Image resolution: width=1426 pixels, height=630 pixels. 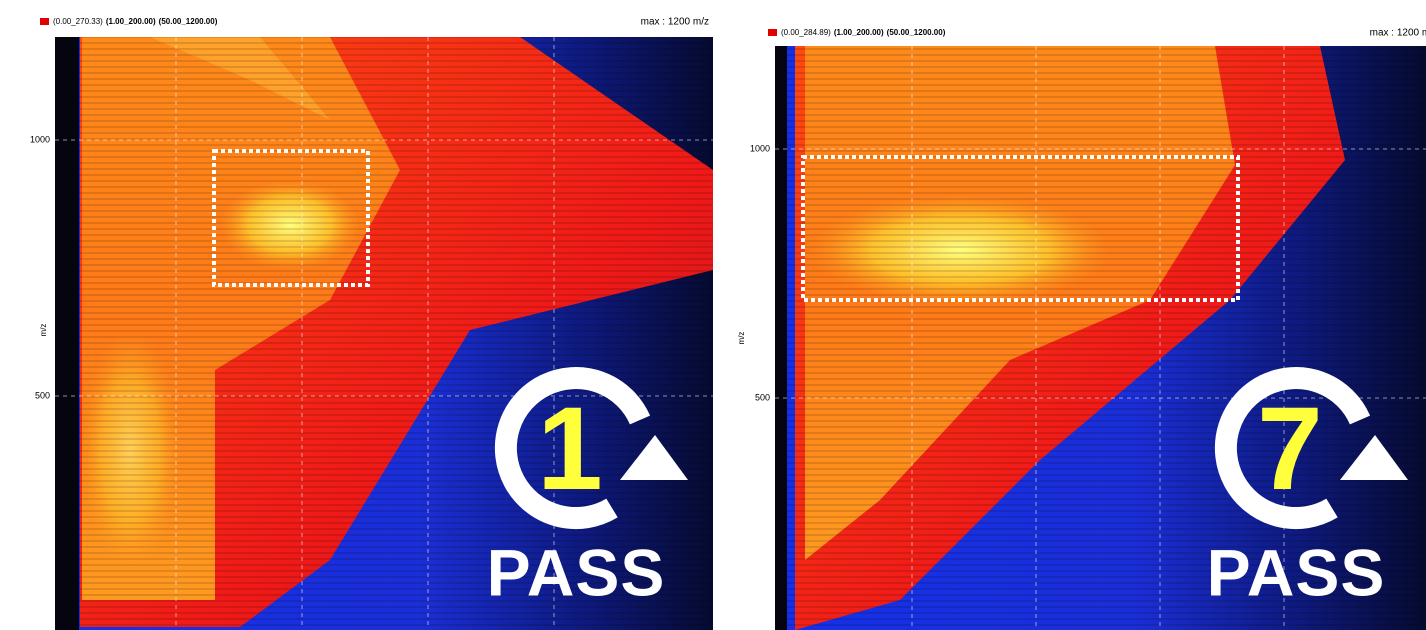 What do you see at coordinates (570, 449) in the screenshot?
I see `badge-number: 1` at bounding box center [570, 449].